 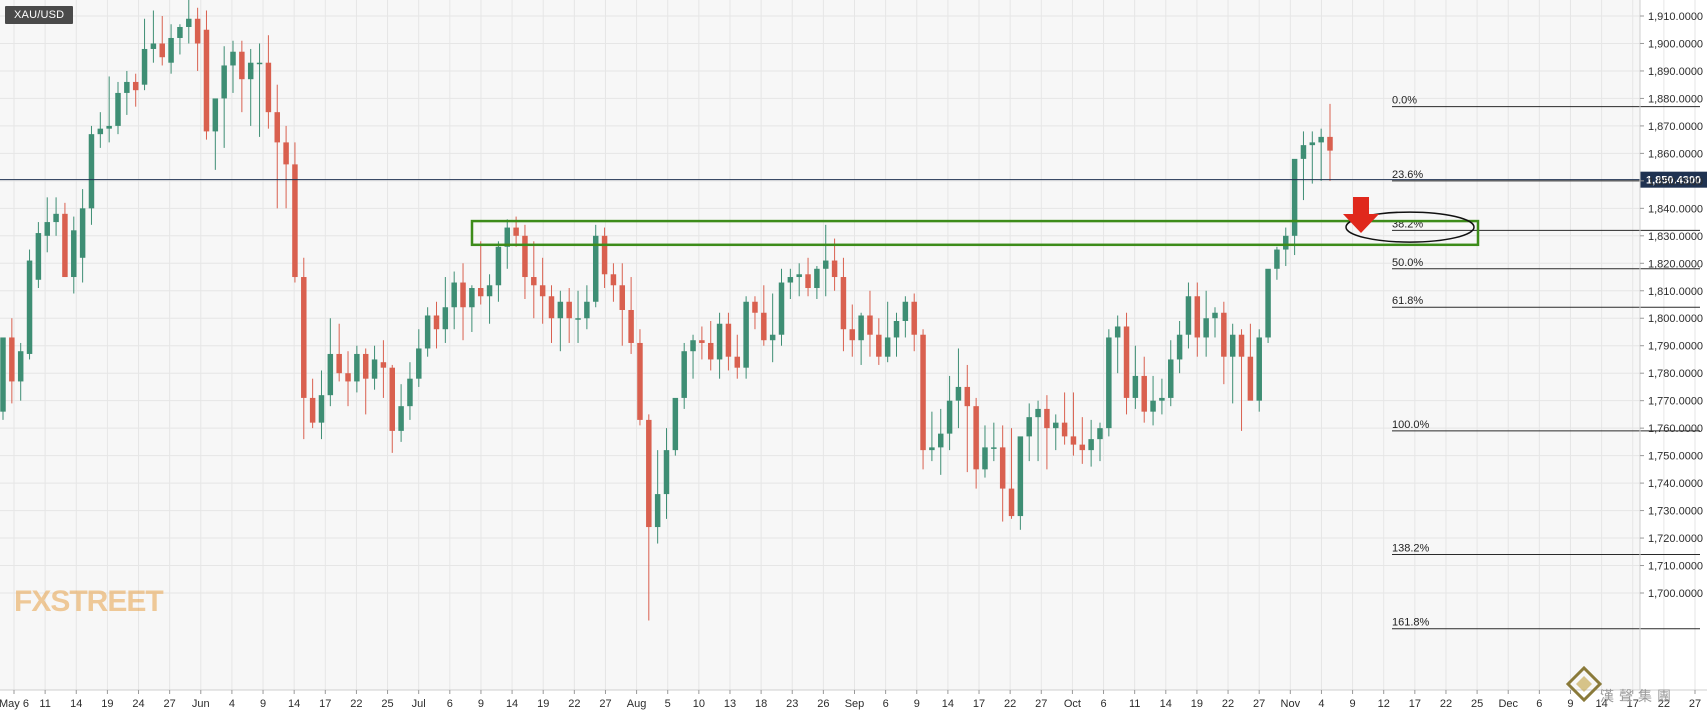 What do you see at coordinates (1384, 704) in the screenshot?
I see `time-tick-label: 12` at bounding box center [1384, 704].